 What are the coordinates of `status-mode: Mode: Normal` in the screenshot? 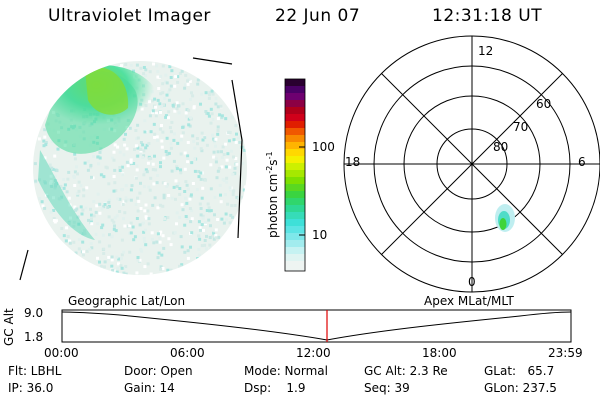 It's located at (286, 371).